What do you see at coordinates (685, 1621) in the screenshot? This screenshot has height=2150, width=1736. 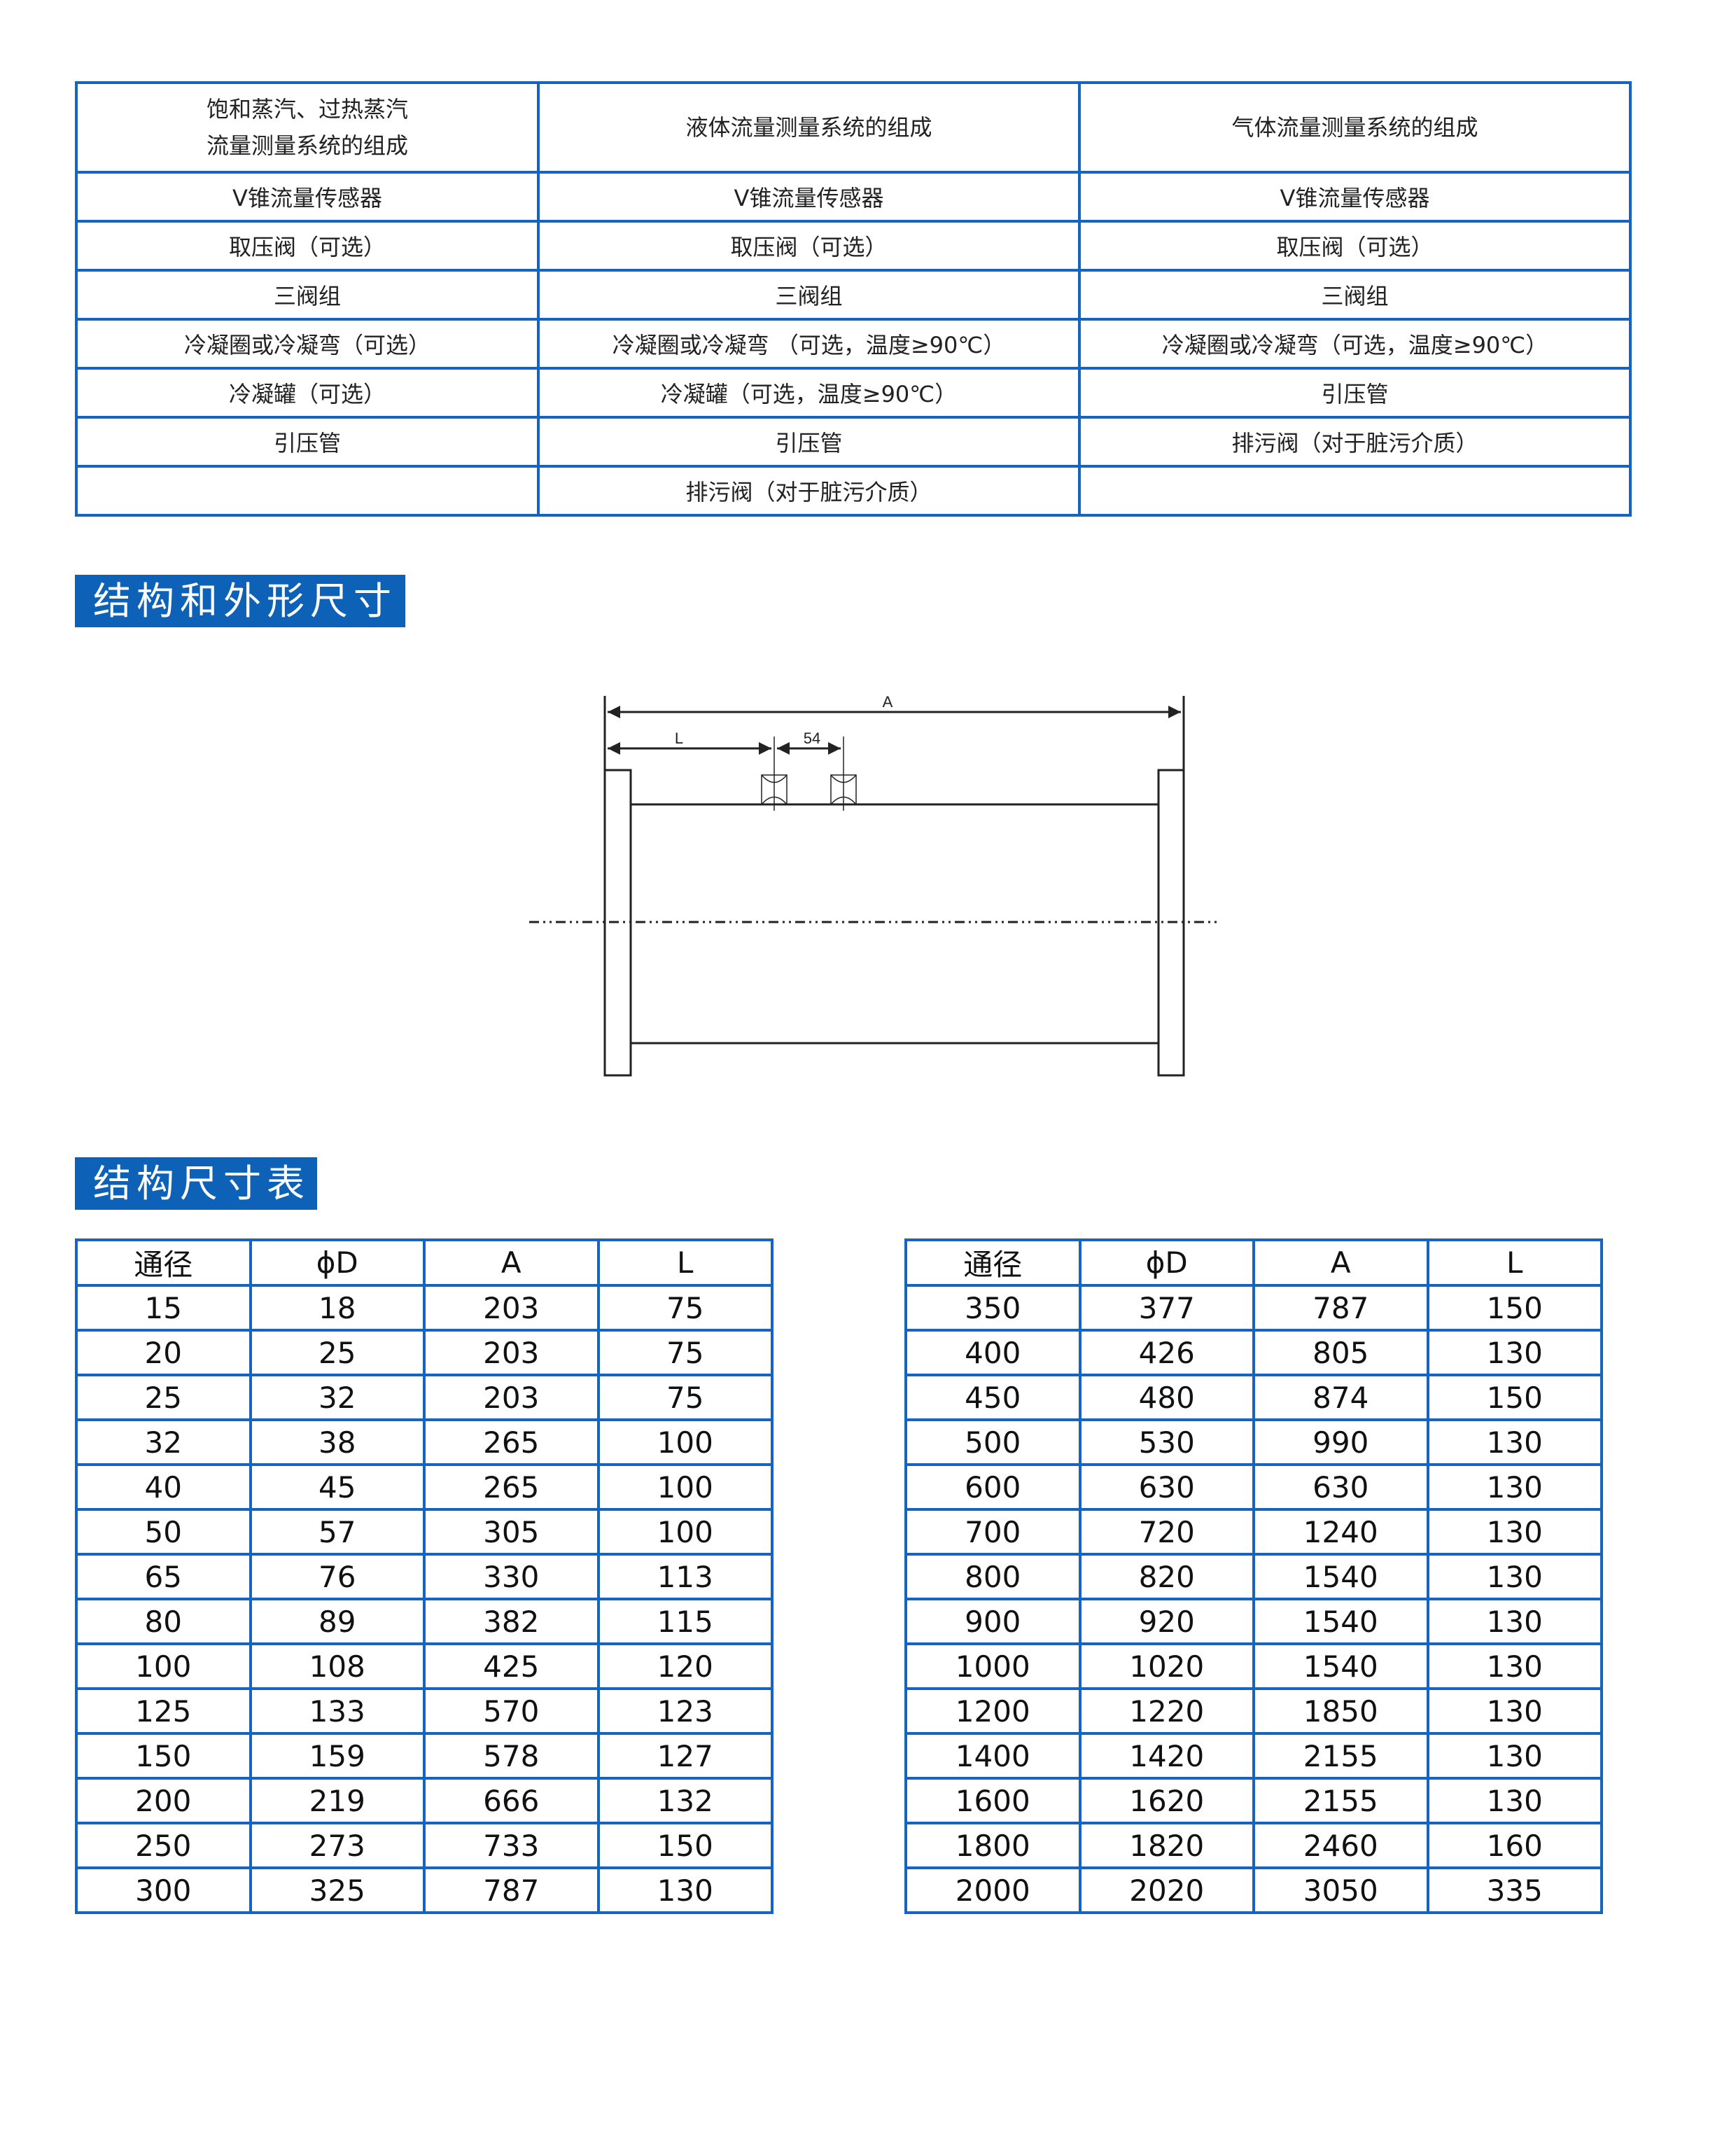 I see `table-cell: 115` at bounding box center [685, 1621].